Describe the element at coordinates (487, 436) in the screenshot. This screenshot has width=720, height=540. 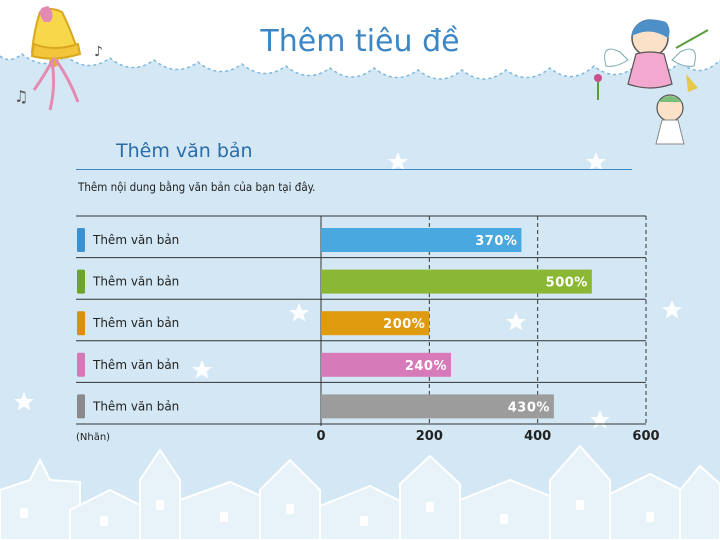
I see `chart-x-ticks: 0 200 400 600` at that location.